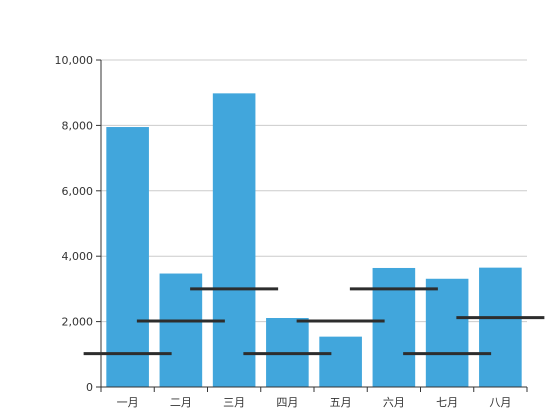  I want to click on x-tick-label: 五月, so click(341, 402).